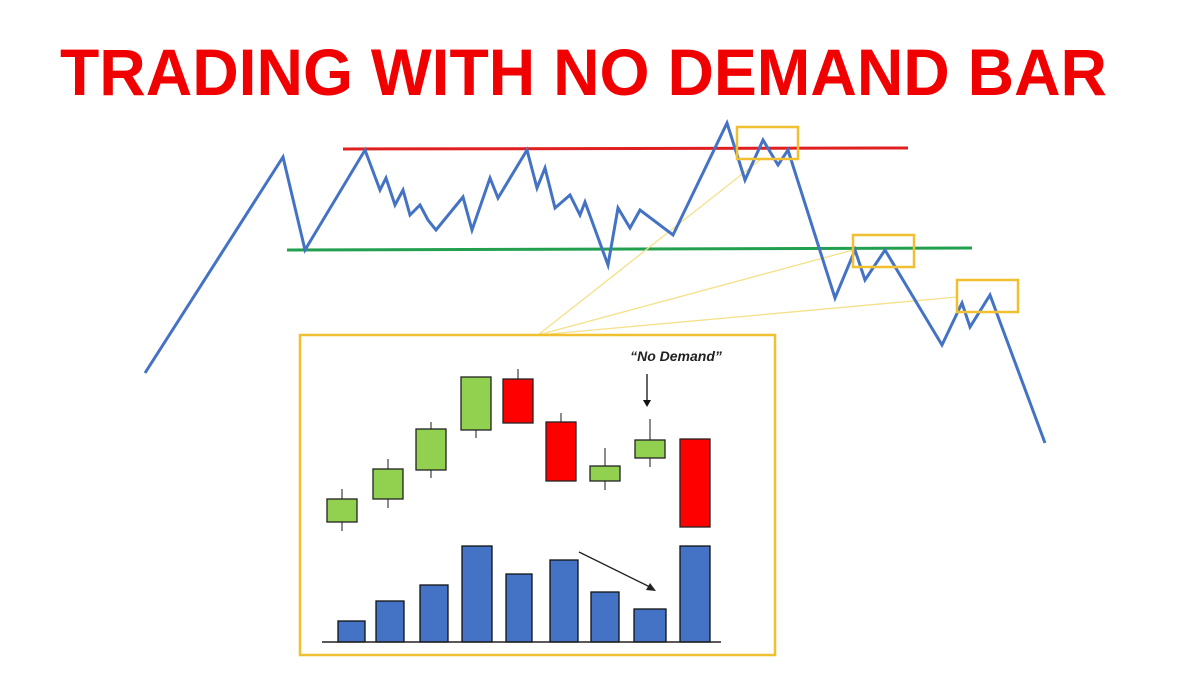 The width and height of the screenshot is (1200, 675). What do you see at coordinates (615, 570) in the screenshot?
I see `declining-volume-arrow` at bounding box center [615, 570].